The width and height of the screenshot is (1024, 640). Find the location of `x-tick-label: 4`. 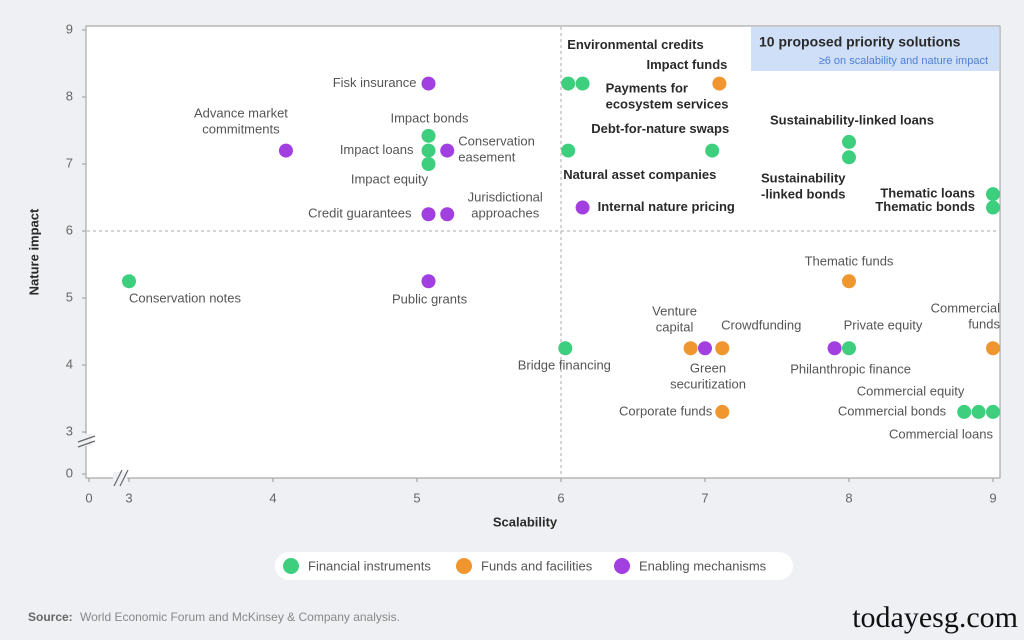

x-tick-label: 4 is located at coordinates (272, 497).